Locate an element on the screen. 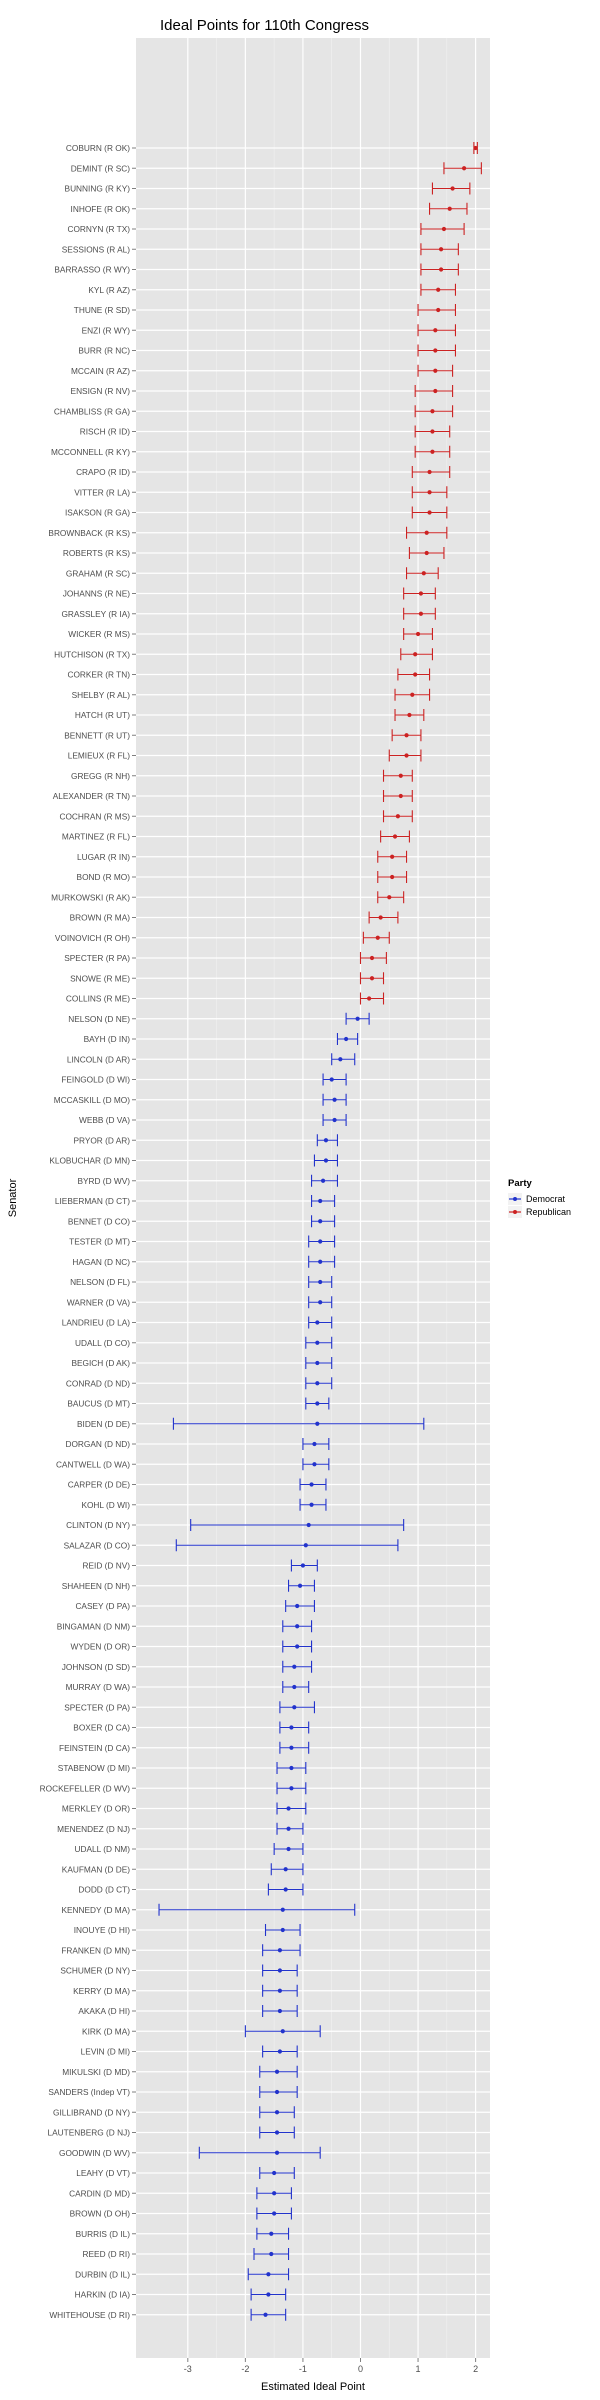 The height and width of the screenshot is (2400, 600). senator-label: BROWN (R MA) is located at coordinates (100, 918).